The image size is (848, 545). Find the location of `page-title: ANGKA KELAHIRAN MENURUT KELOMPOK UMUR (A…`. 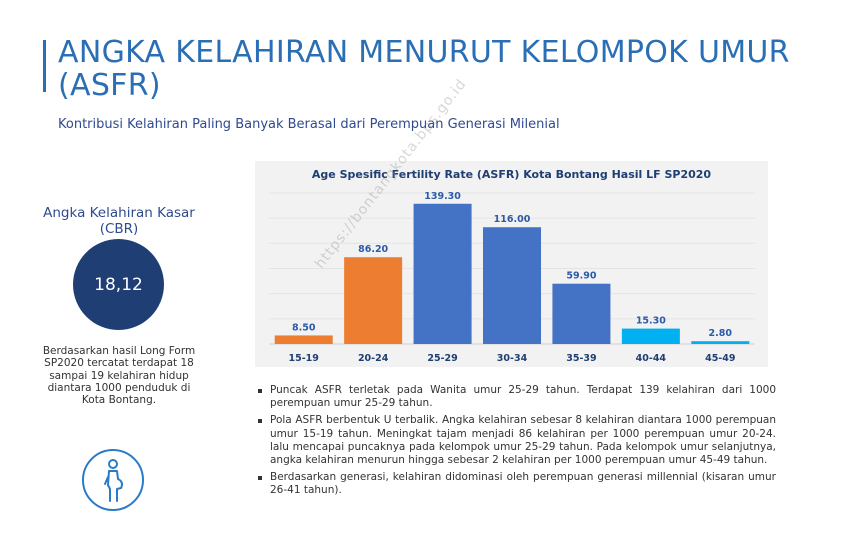

page-title: ANGKA KELAHIRAN MENURUT KELOMPOK UMUR (A… is located at coordinates (424, 69).